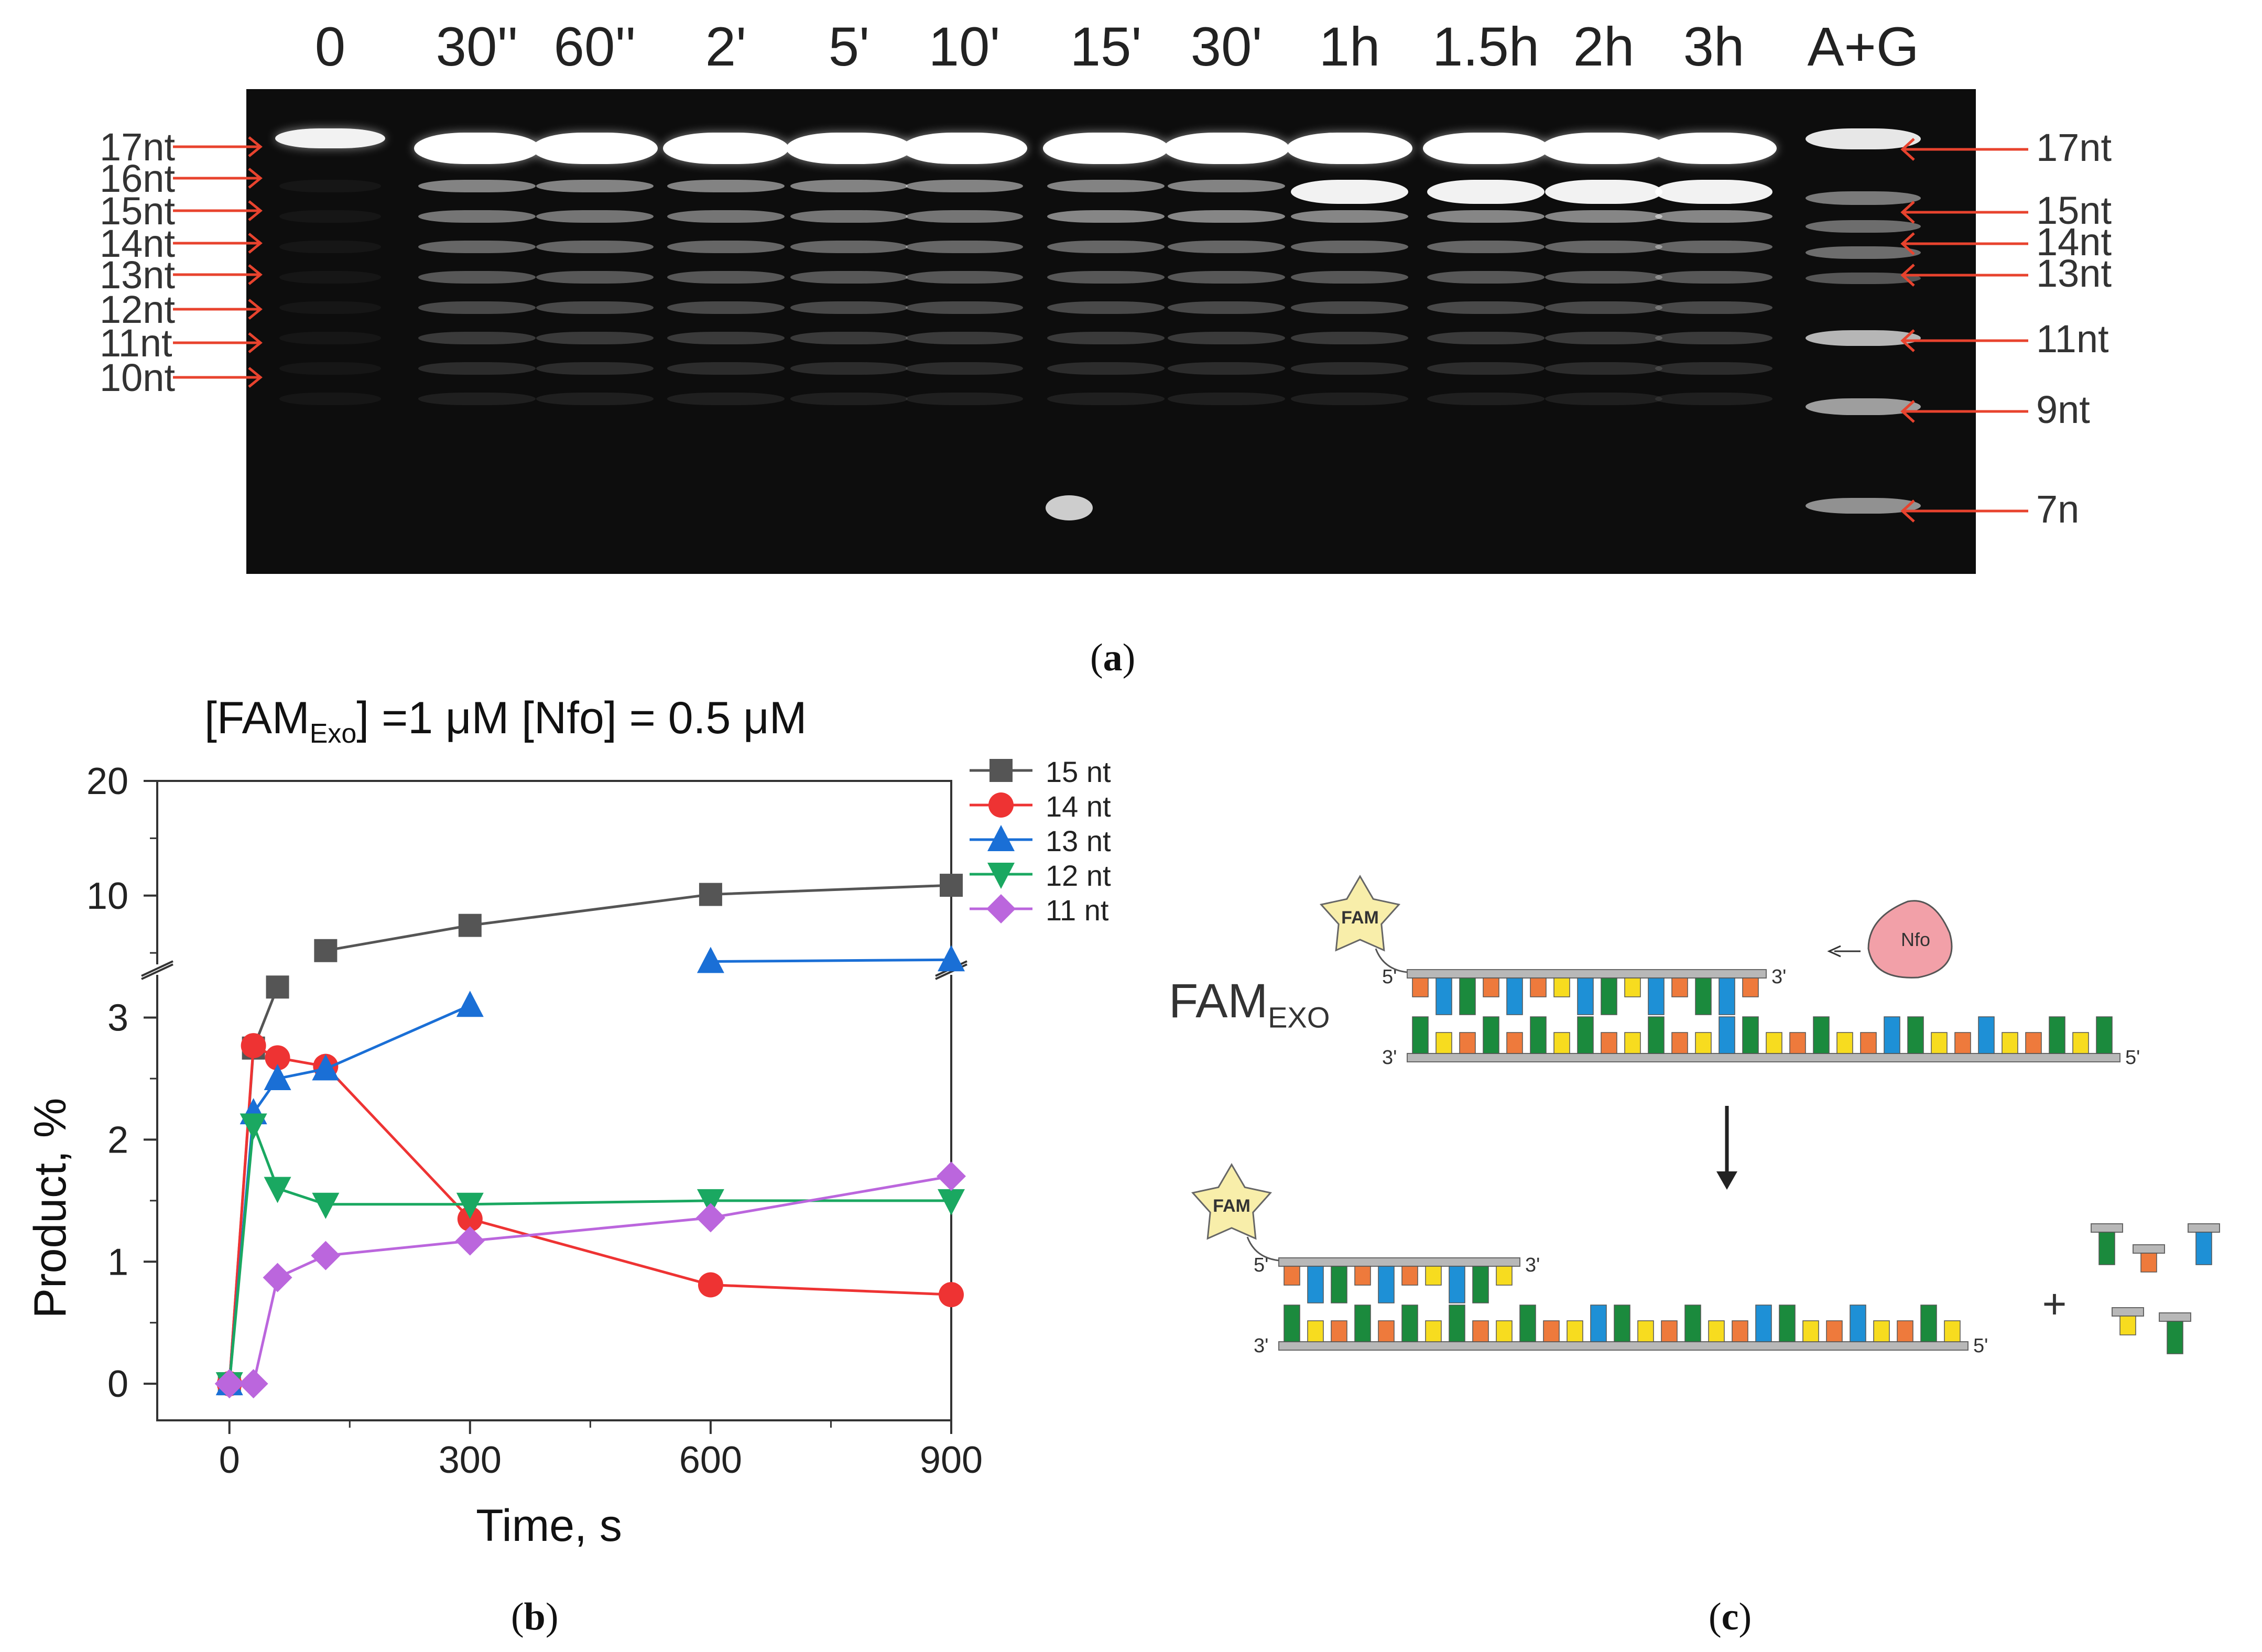 The height and width of the screenshot is (1652, 2262). What do you see at coordinates (477, 47) in the screenshot?
I see `lane-label: 30''` at bounding box center [477, 47].